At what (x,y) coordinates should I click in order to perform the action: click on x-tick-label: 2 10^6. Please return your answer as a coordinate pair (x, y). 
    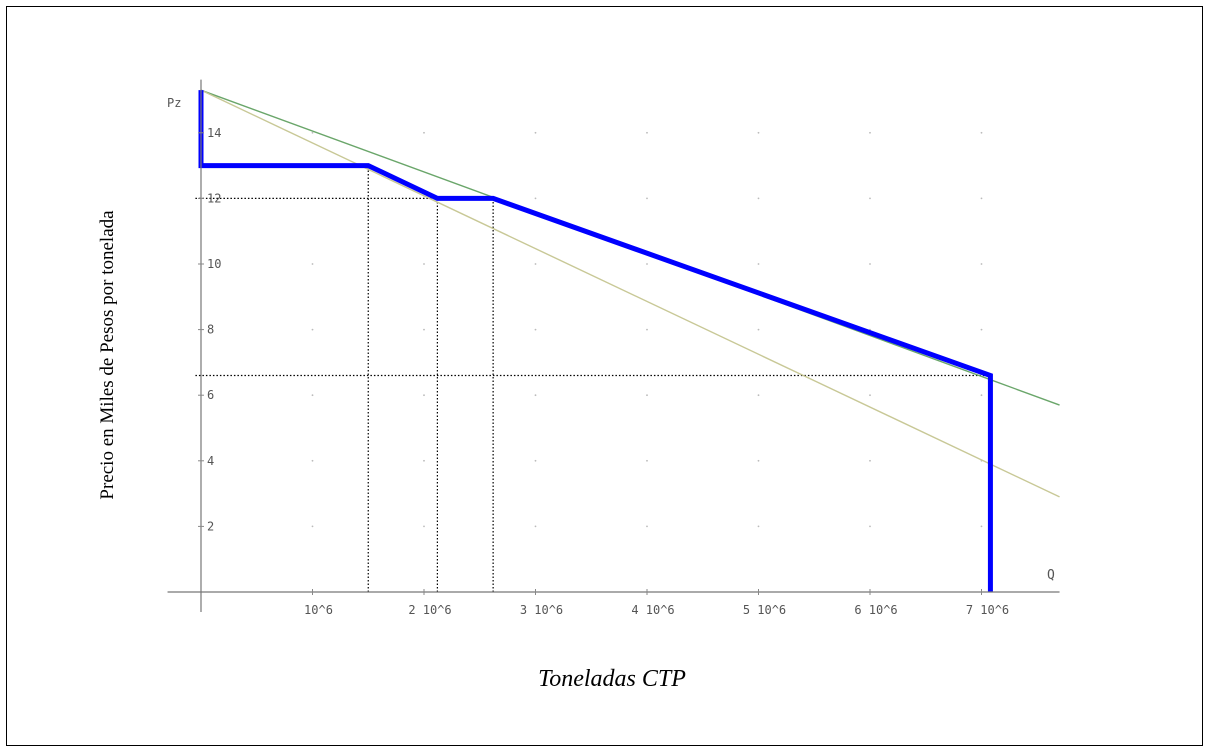
    Looking at the image, I should click on (429, 610).